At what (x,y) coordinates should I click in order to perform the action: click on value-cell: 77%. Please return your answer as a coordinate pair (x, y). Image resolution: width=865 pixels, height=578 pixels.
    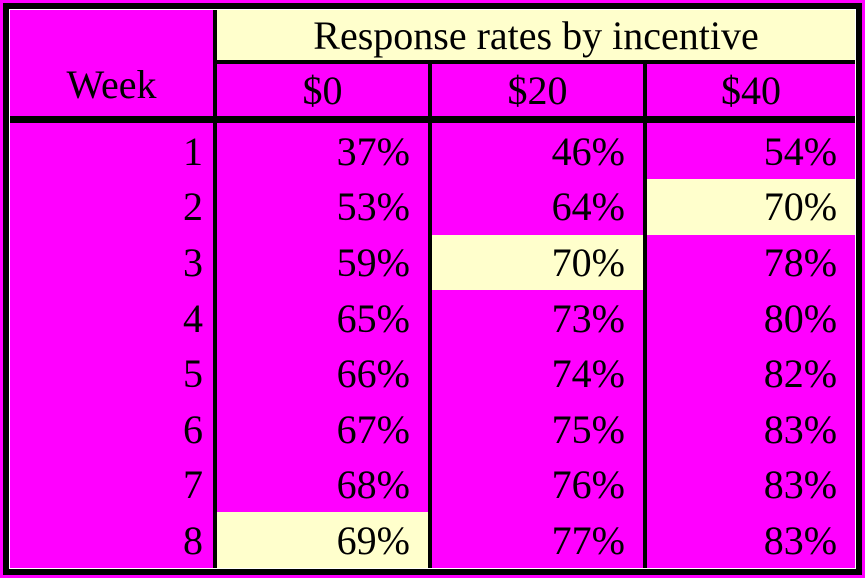
    Looking at the image, I should click on (538, 540).